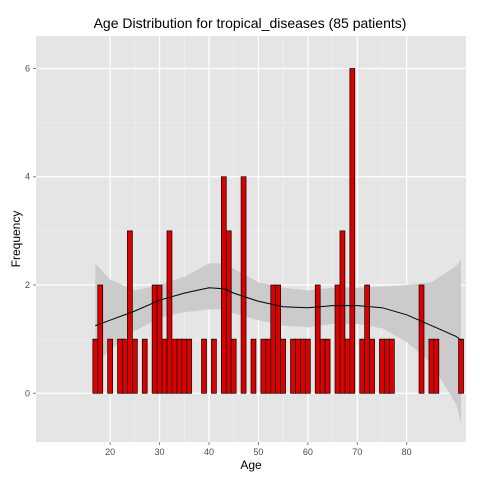  I want to click on y-axis-title: Frequency, so click(16, 239).